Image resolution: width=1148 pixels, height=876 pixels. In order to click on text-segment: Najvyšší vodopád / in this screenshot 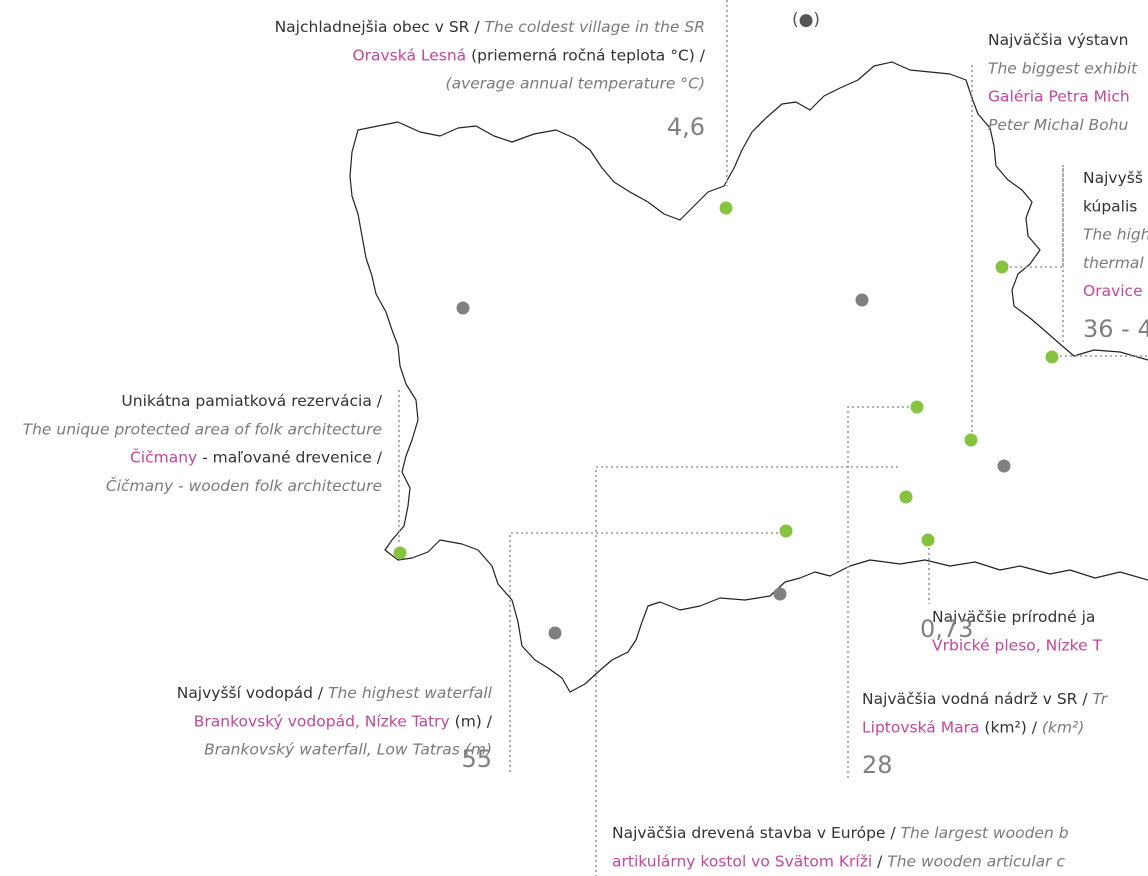, I will do `click(252, 693)`.